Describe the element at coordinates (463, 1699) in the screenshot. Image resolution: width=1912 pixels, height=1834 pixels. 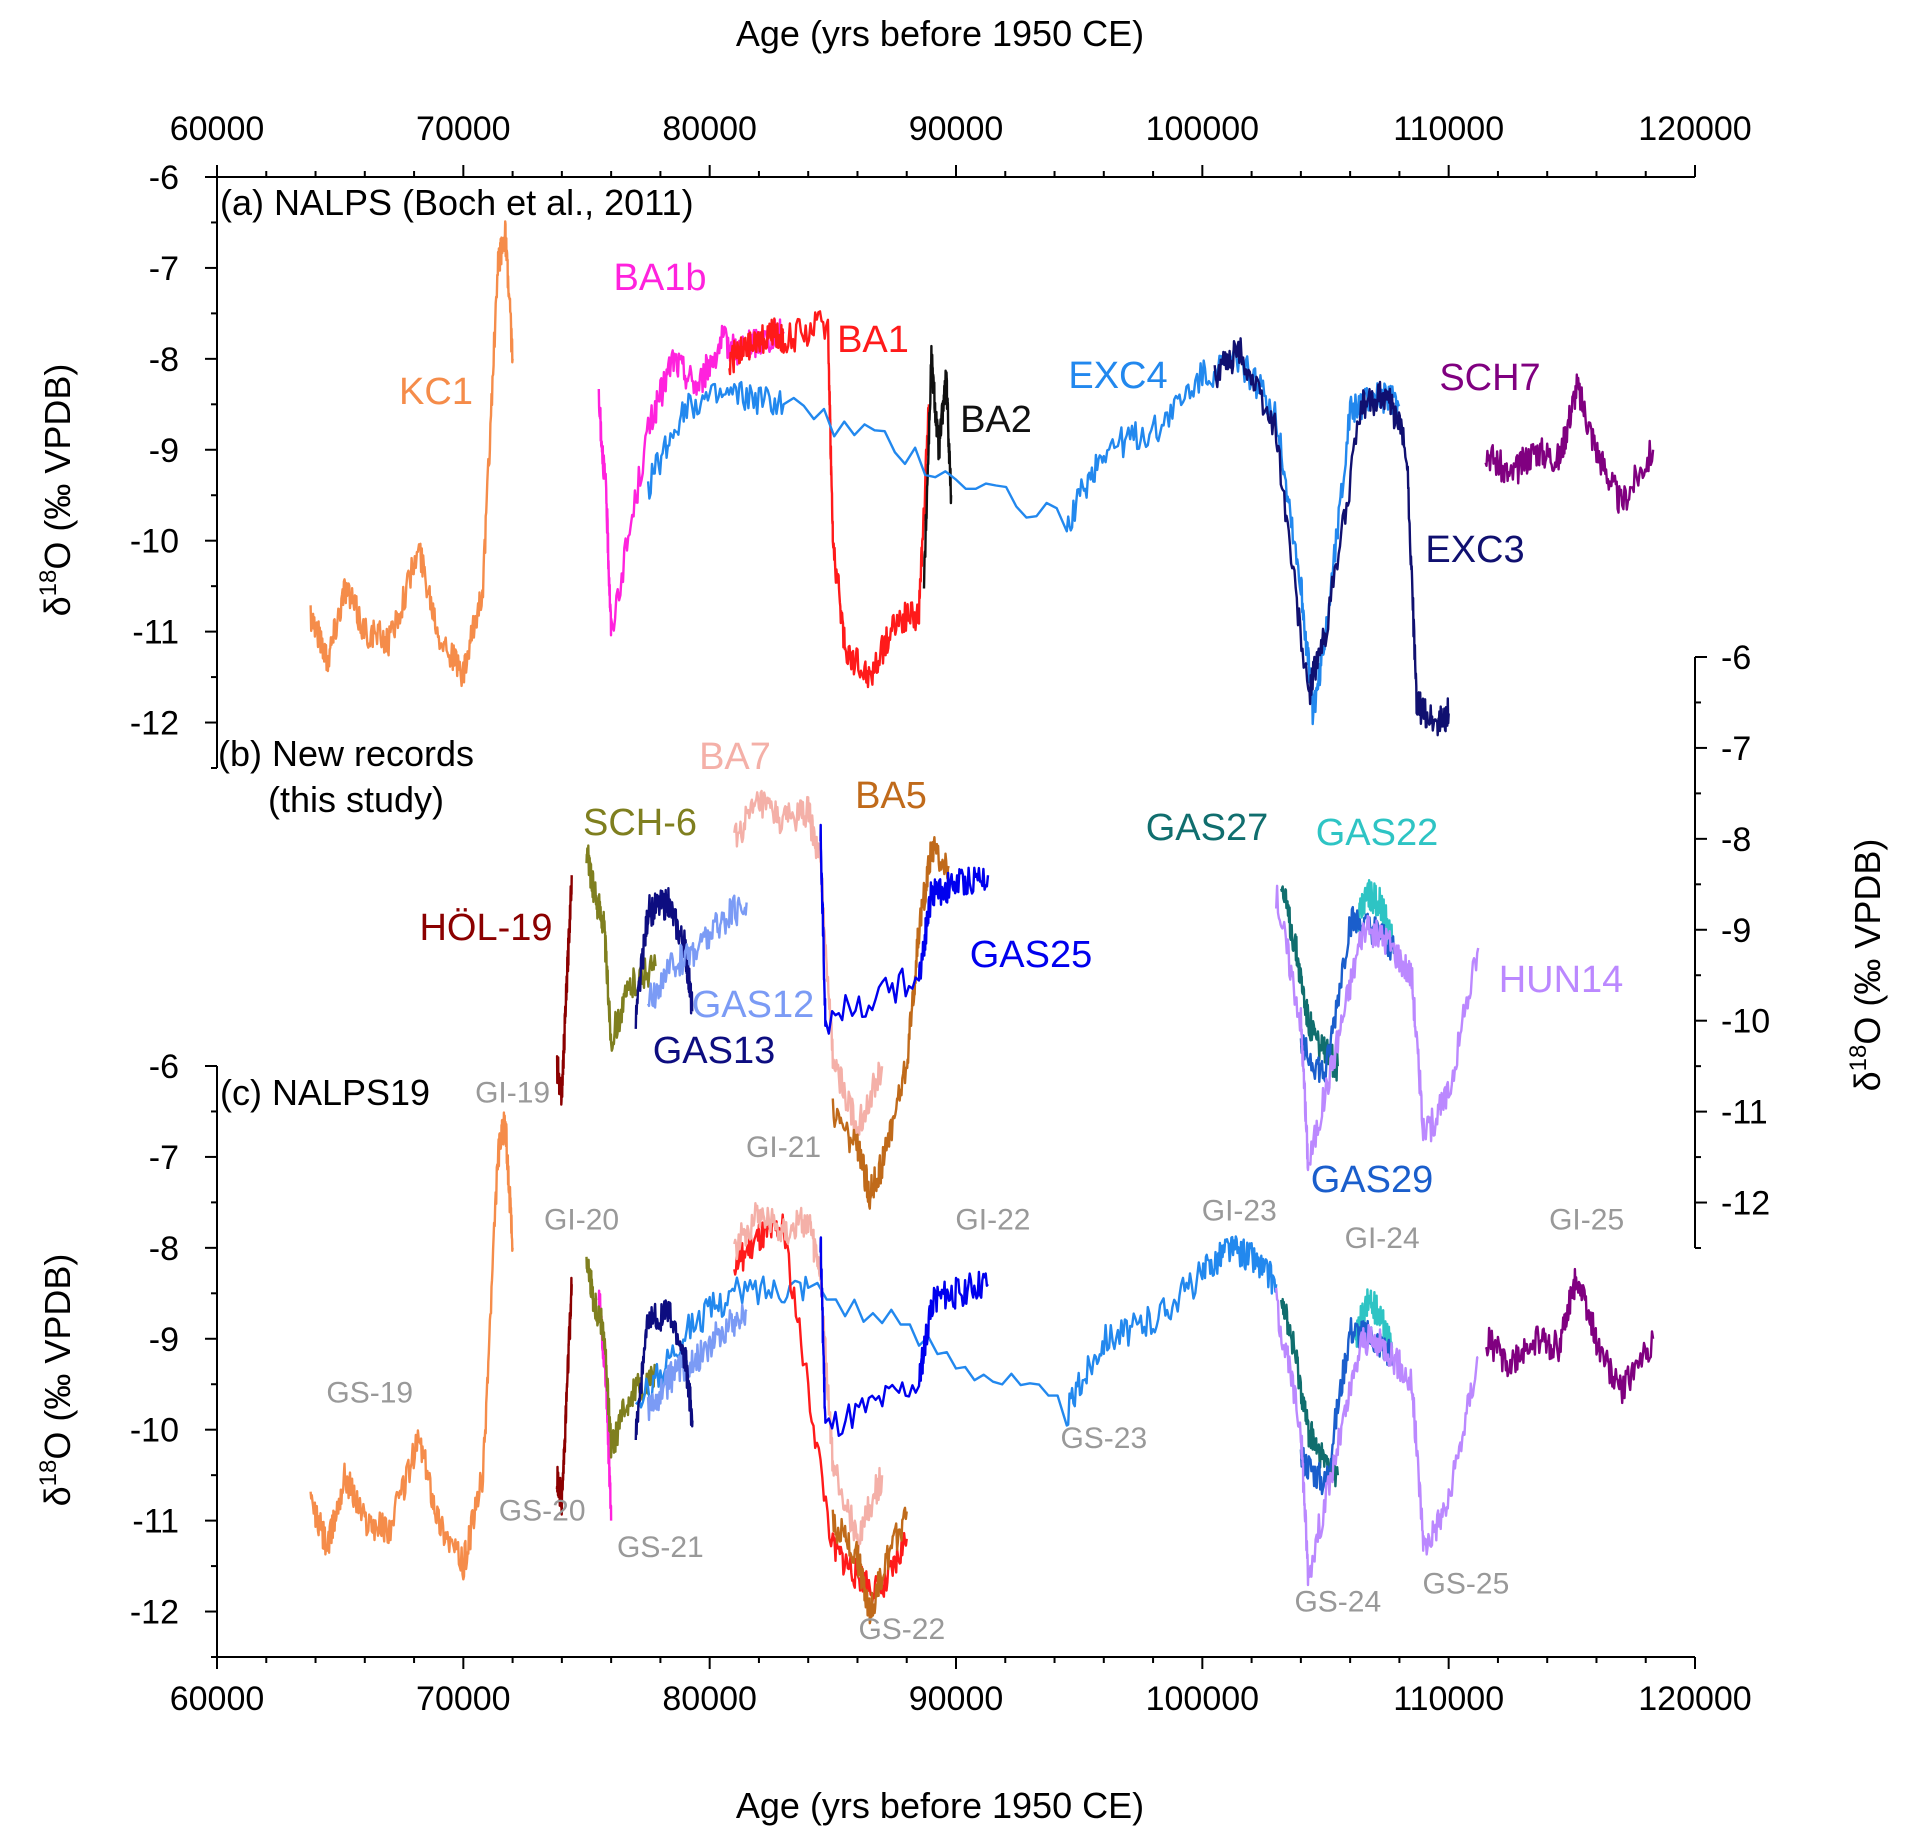
I see `bottom-x-tick-label: 70000` at that location.